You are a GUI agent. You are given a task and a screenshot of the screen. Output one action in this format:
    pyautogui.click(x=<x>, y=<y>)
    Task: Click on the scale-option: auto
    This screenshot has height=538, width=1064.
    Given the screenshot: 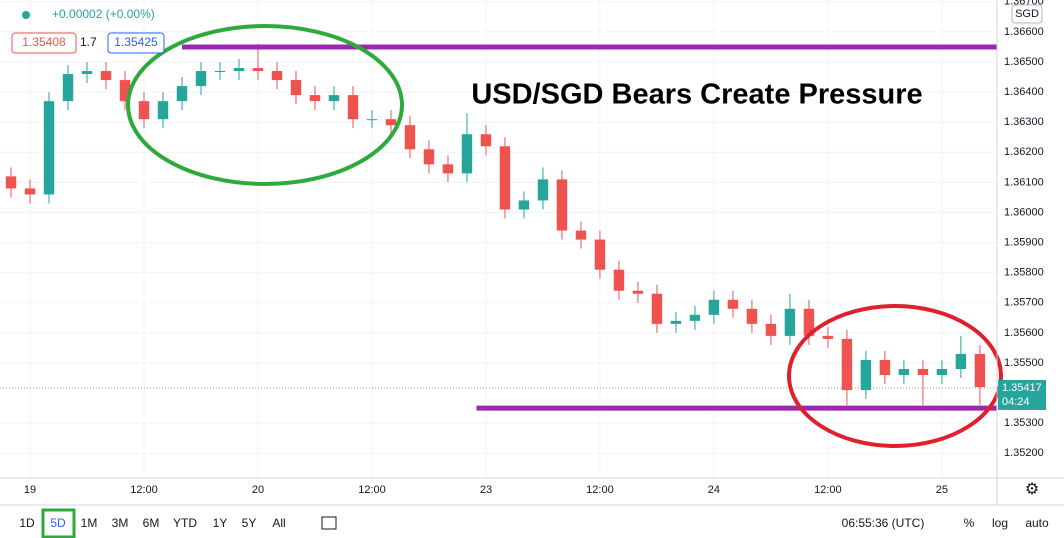 What is the action you would take?
    pyautogui.click(x=1037, y=523)
    